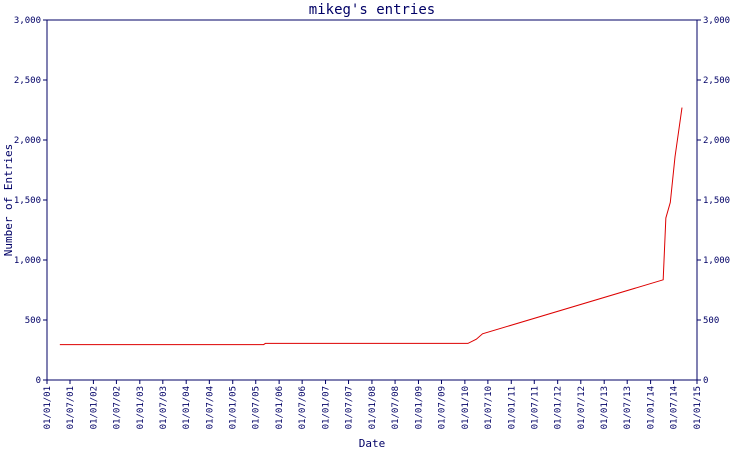  I want to click on x-tick-label: 01/01/01, so click(48, 407).